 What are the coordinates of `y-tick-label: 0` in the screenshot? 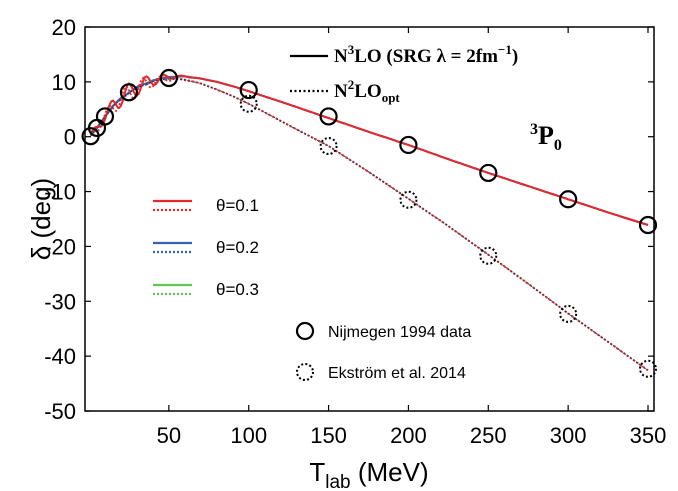 It's located at (70, 137).